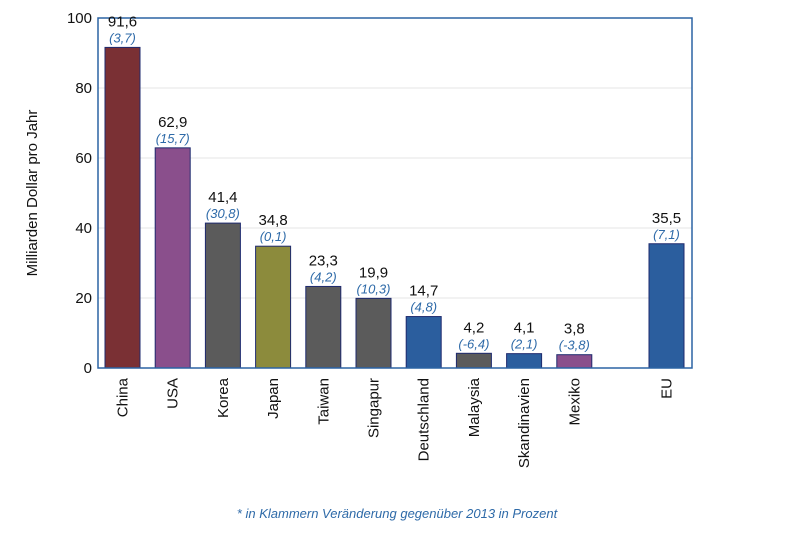  I want to click on x-tick-label: USA, so click(173, 393).